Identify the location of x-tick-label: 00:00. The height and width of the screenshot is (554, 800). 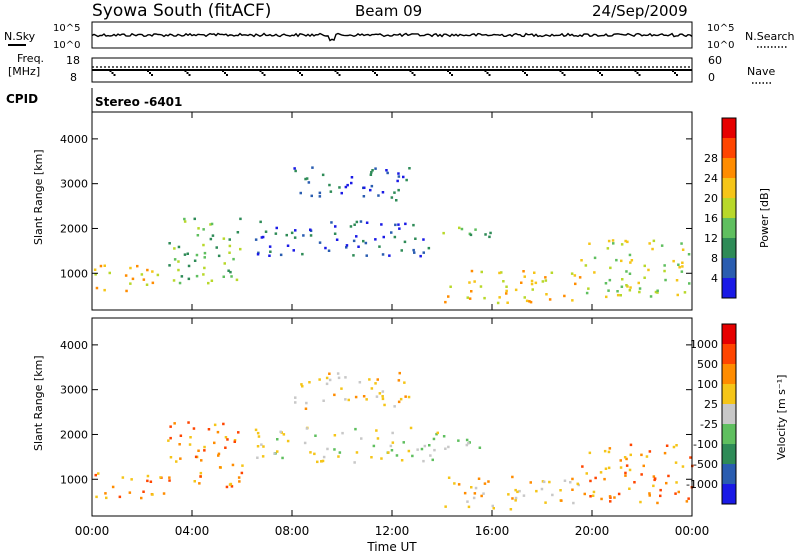
(92, 531).